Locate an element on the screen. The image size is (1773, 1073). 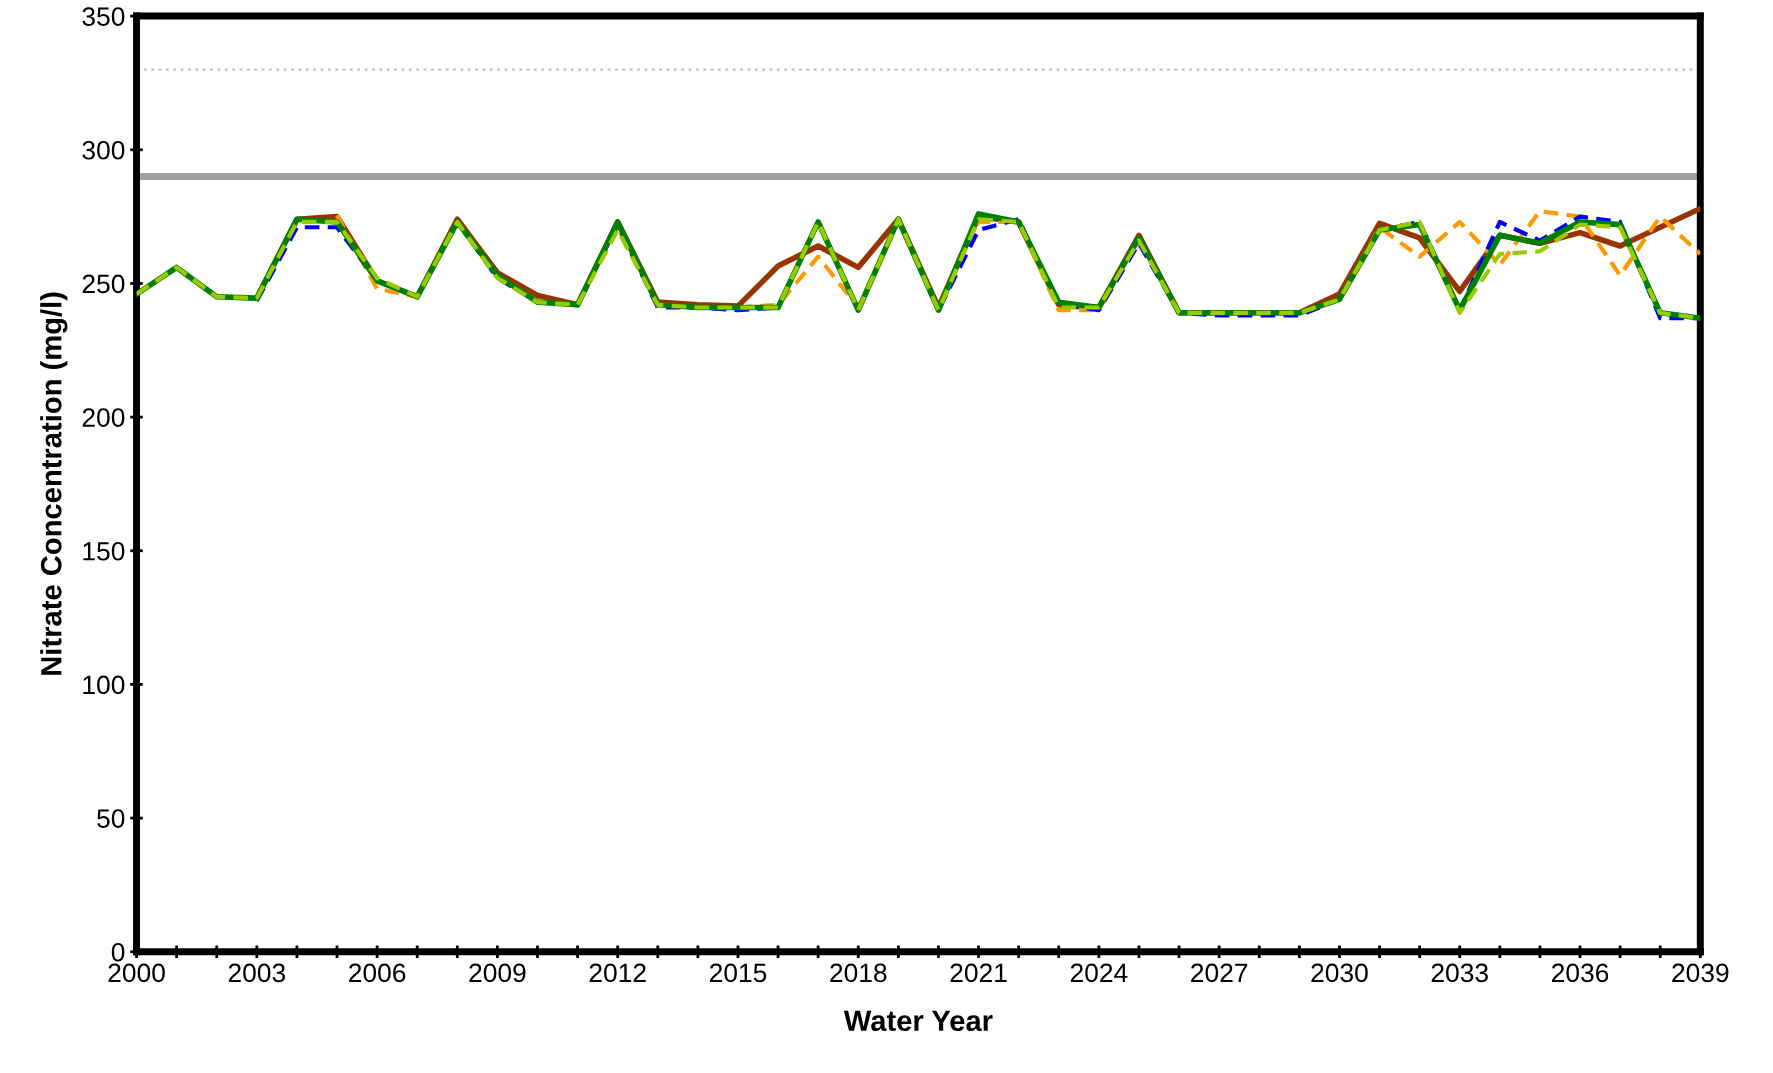
x-tick-label: 2012 is located at coordinates (617, 973).